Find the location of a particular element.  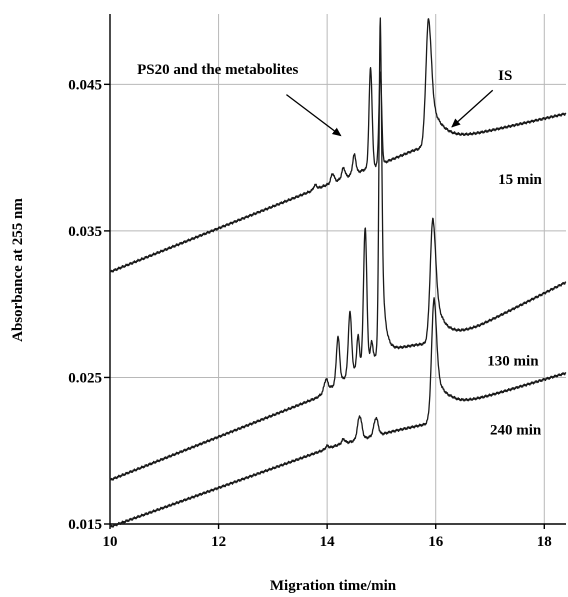

annotation-is: IS is located at coordinates (505, 76).